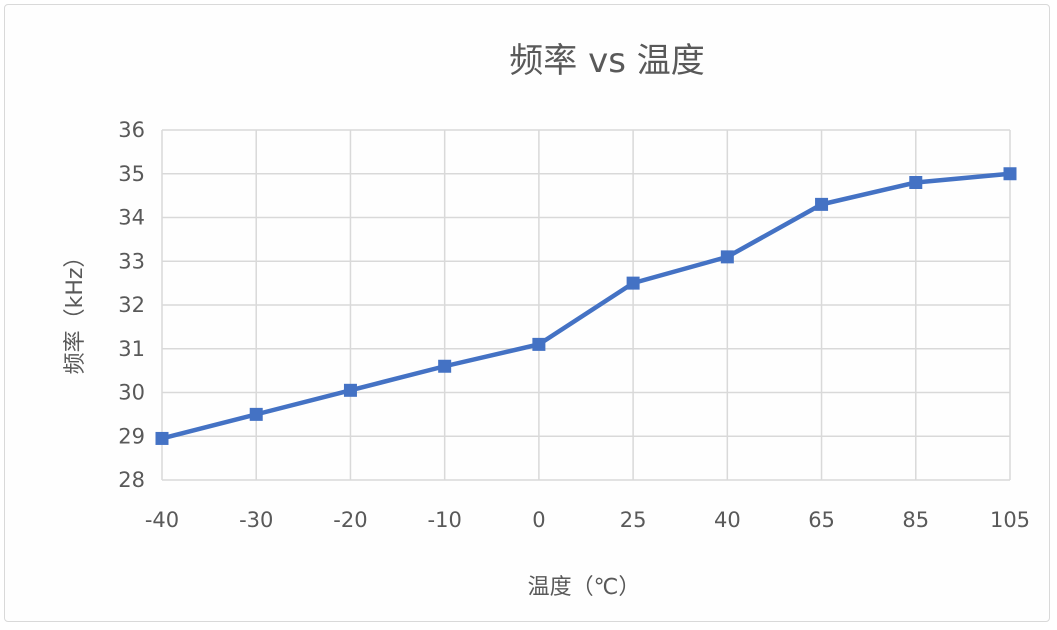 The height and width of the screenshot is (630, 1057). Describe the element at coordinates (587, 520) in the screenshot. I see `x-axis-ticks: -40 -30 -20 -10 0 25 40 65 85 105` at that location.